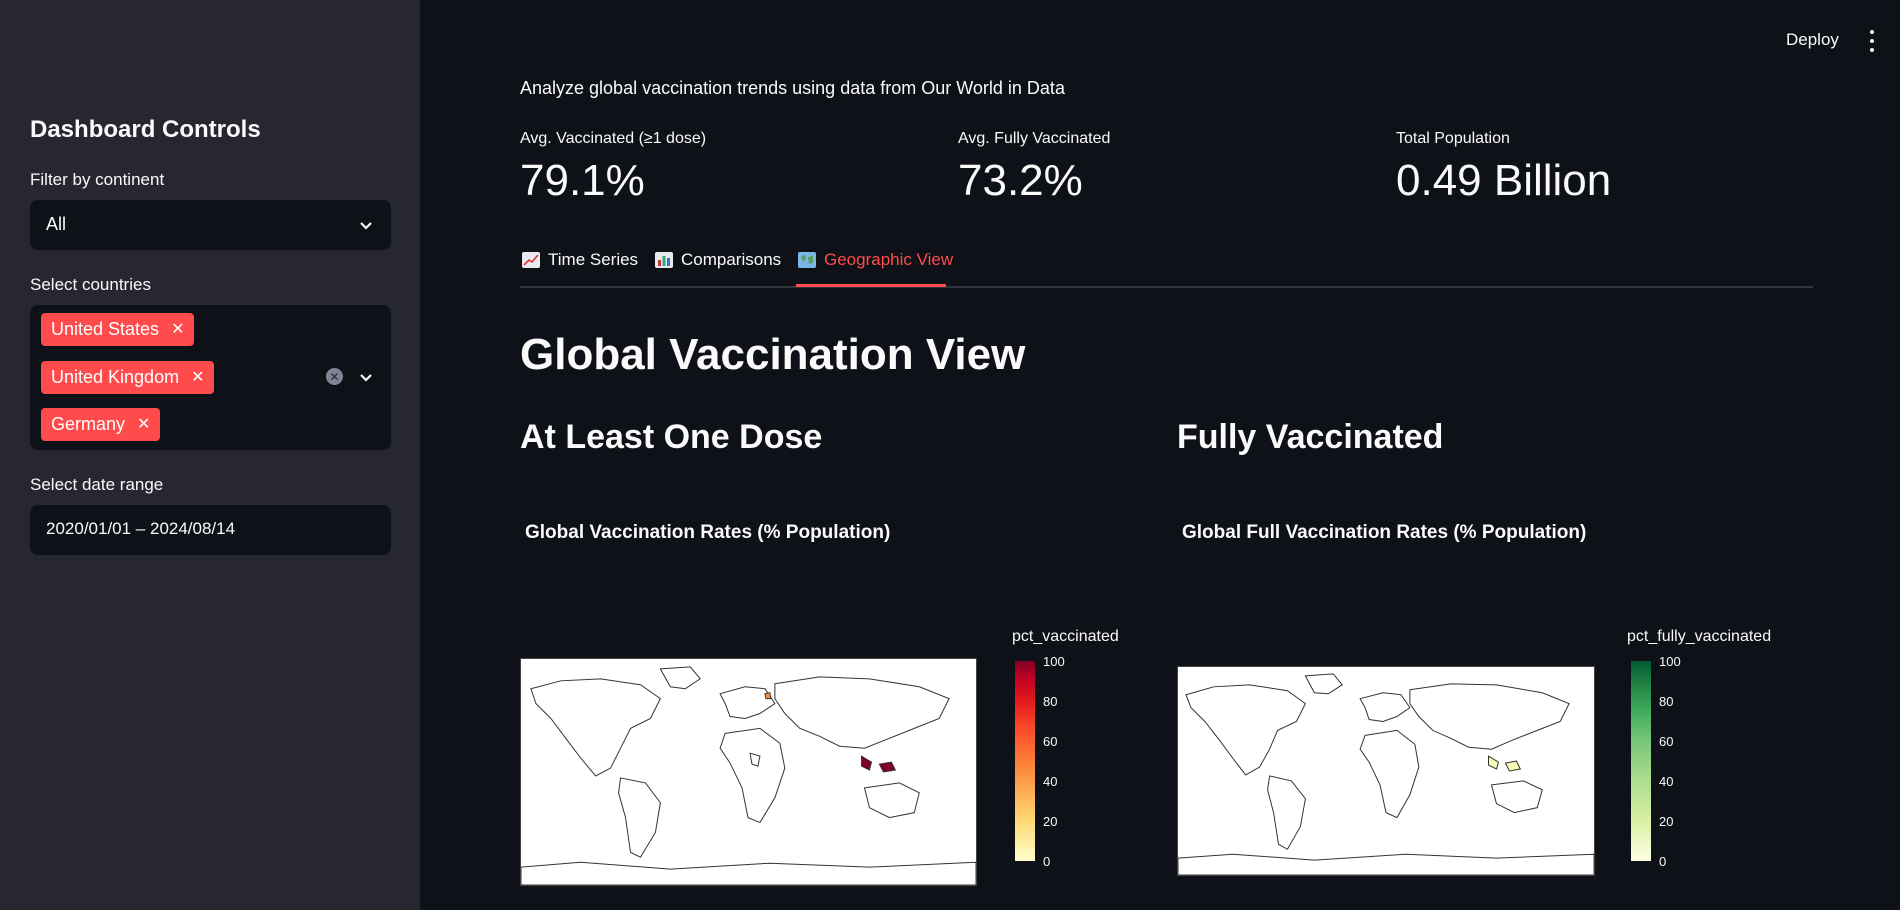 The height and width of the screenshot is (910, 1900). Describe the element at coordinates (97, 484) in the screenshot. I see `date-range-label: Select date range` at that location.